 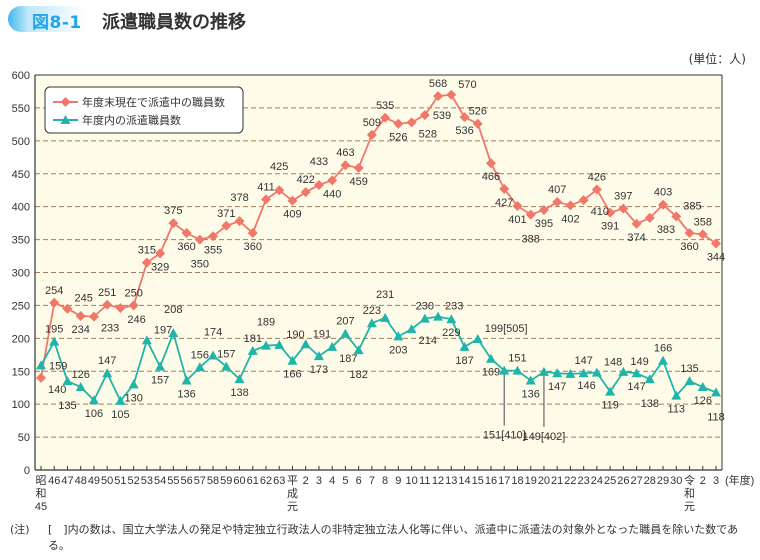 I want to click on data-label: 422, so click(x=306, y=180).